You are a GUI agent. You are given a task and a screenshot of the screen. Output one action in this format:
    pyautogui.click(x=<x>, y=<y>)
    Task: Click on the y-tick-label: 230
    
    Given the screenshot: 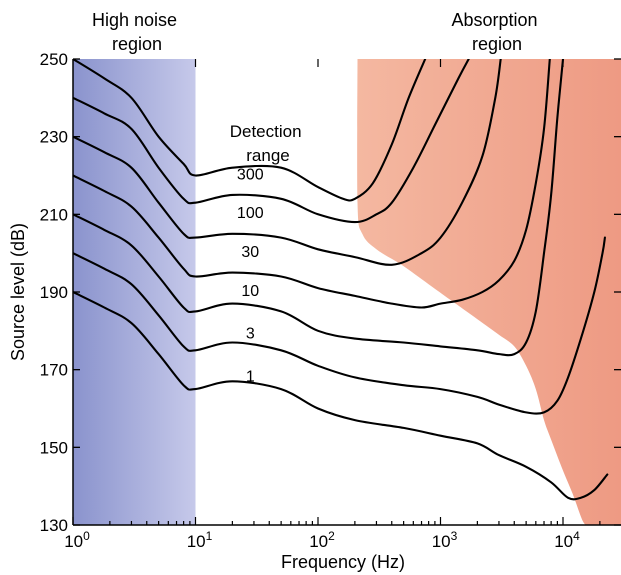 What is the action you would take?
    pyautogui.click(x=54, y=137)
    